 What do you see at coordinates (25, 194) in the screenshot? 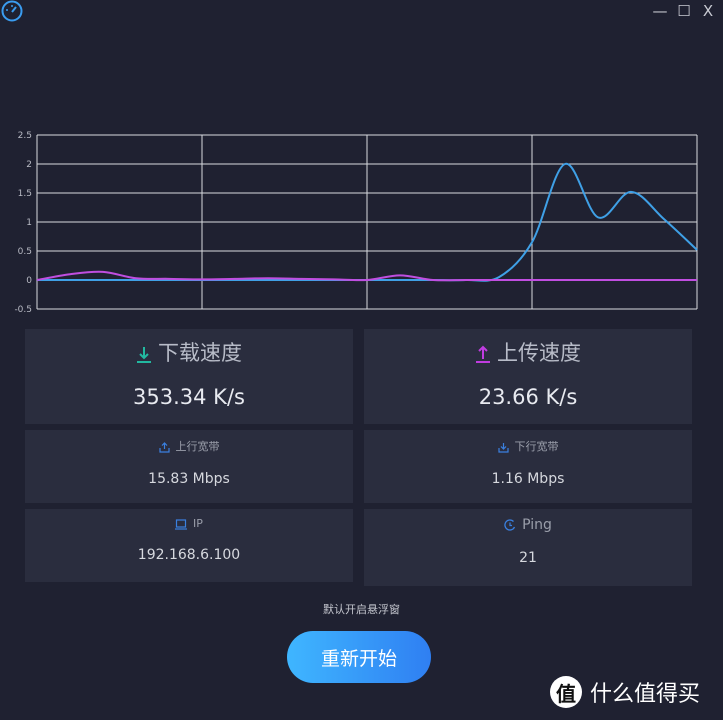
I see `y-tick-label: 1.5` at bounding box center [25, 194].